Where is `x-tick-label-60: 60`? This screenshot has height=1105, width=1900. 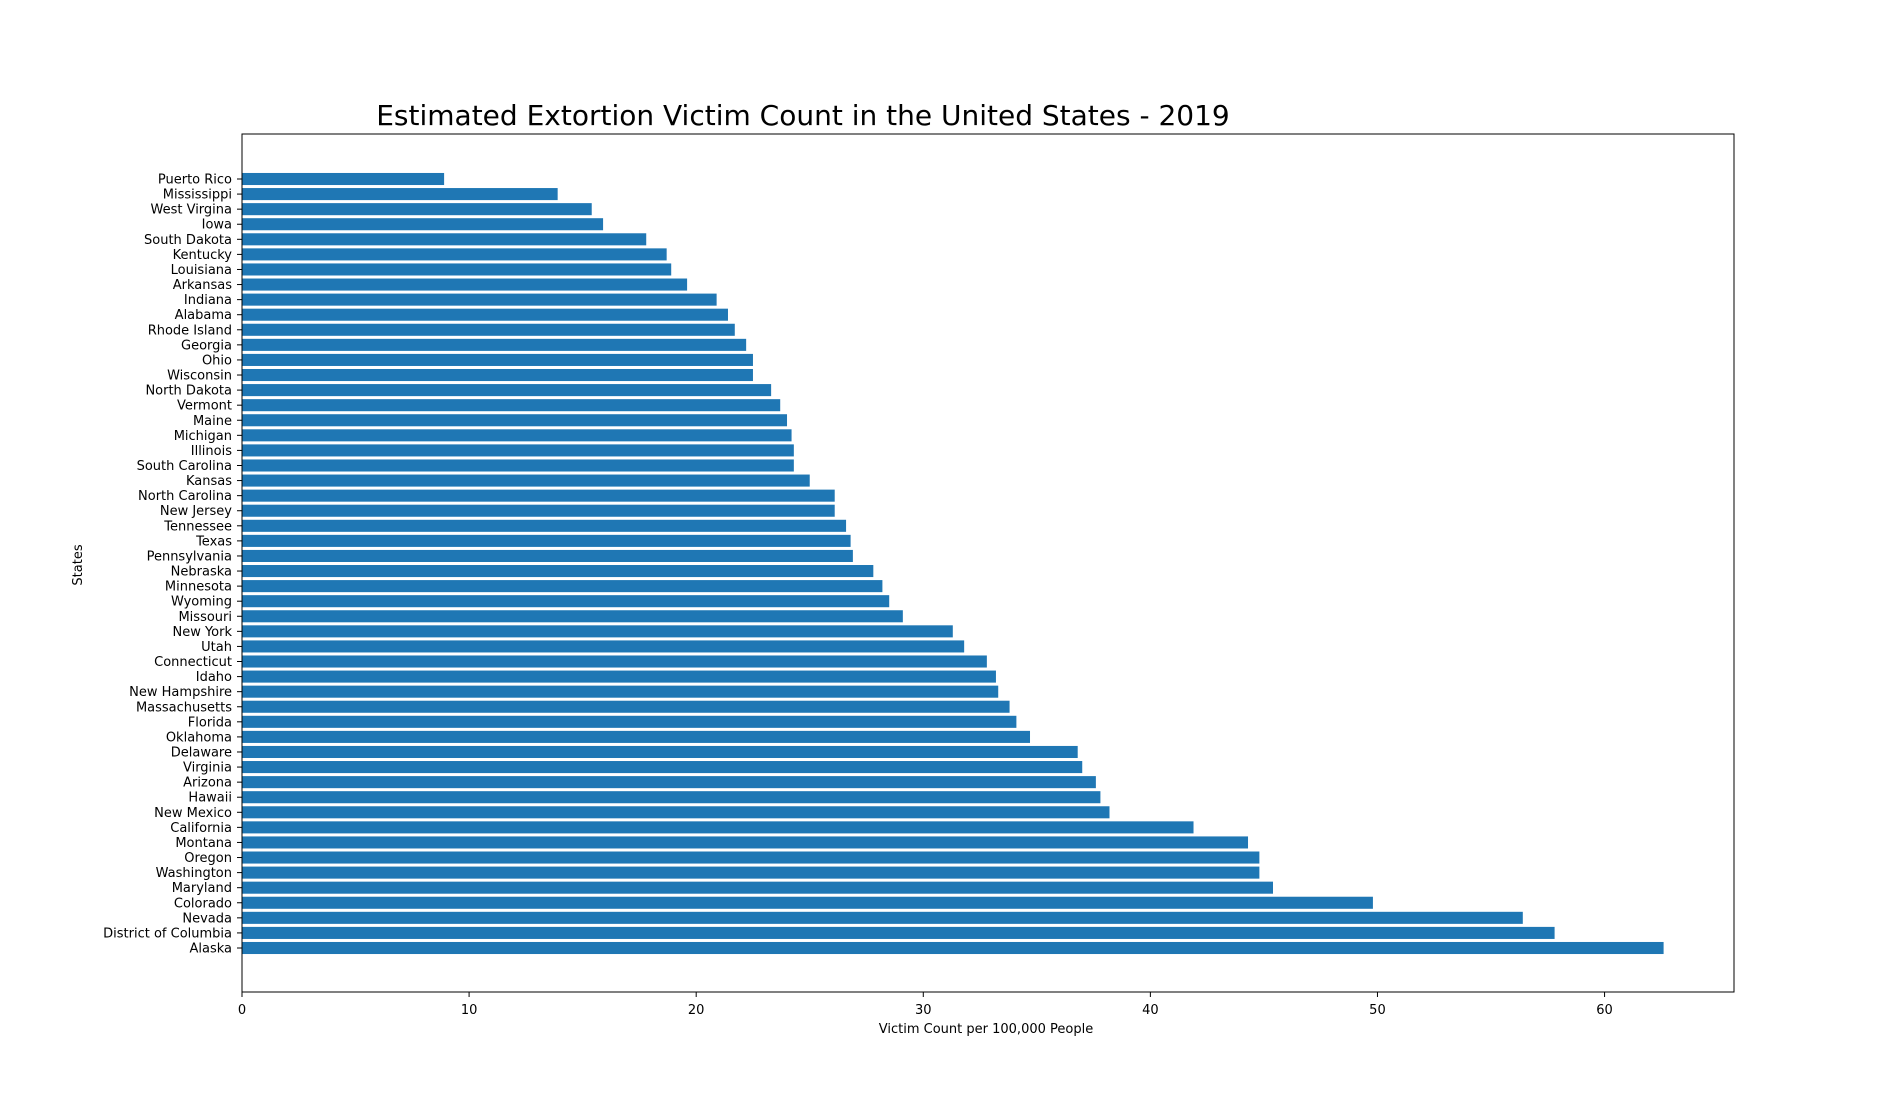
x-tick-label-60: 60 is located at coordinates (1604, 1010).